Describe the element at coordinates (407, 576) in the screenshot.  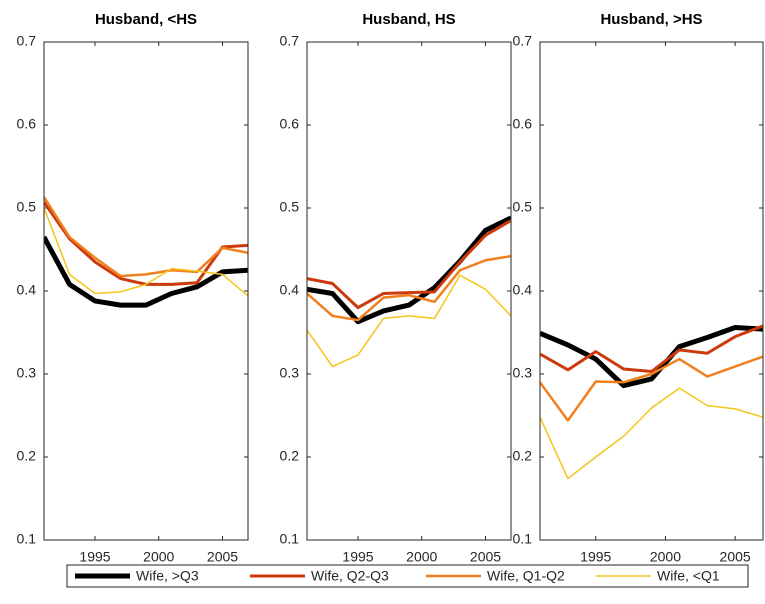
I see `legend-box` at that location.